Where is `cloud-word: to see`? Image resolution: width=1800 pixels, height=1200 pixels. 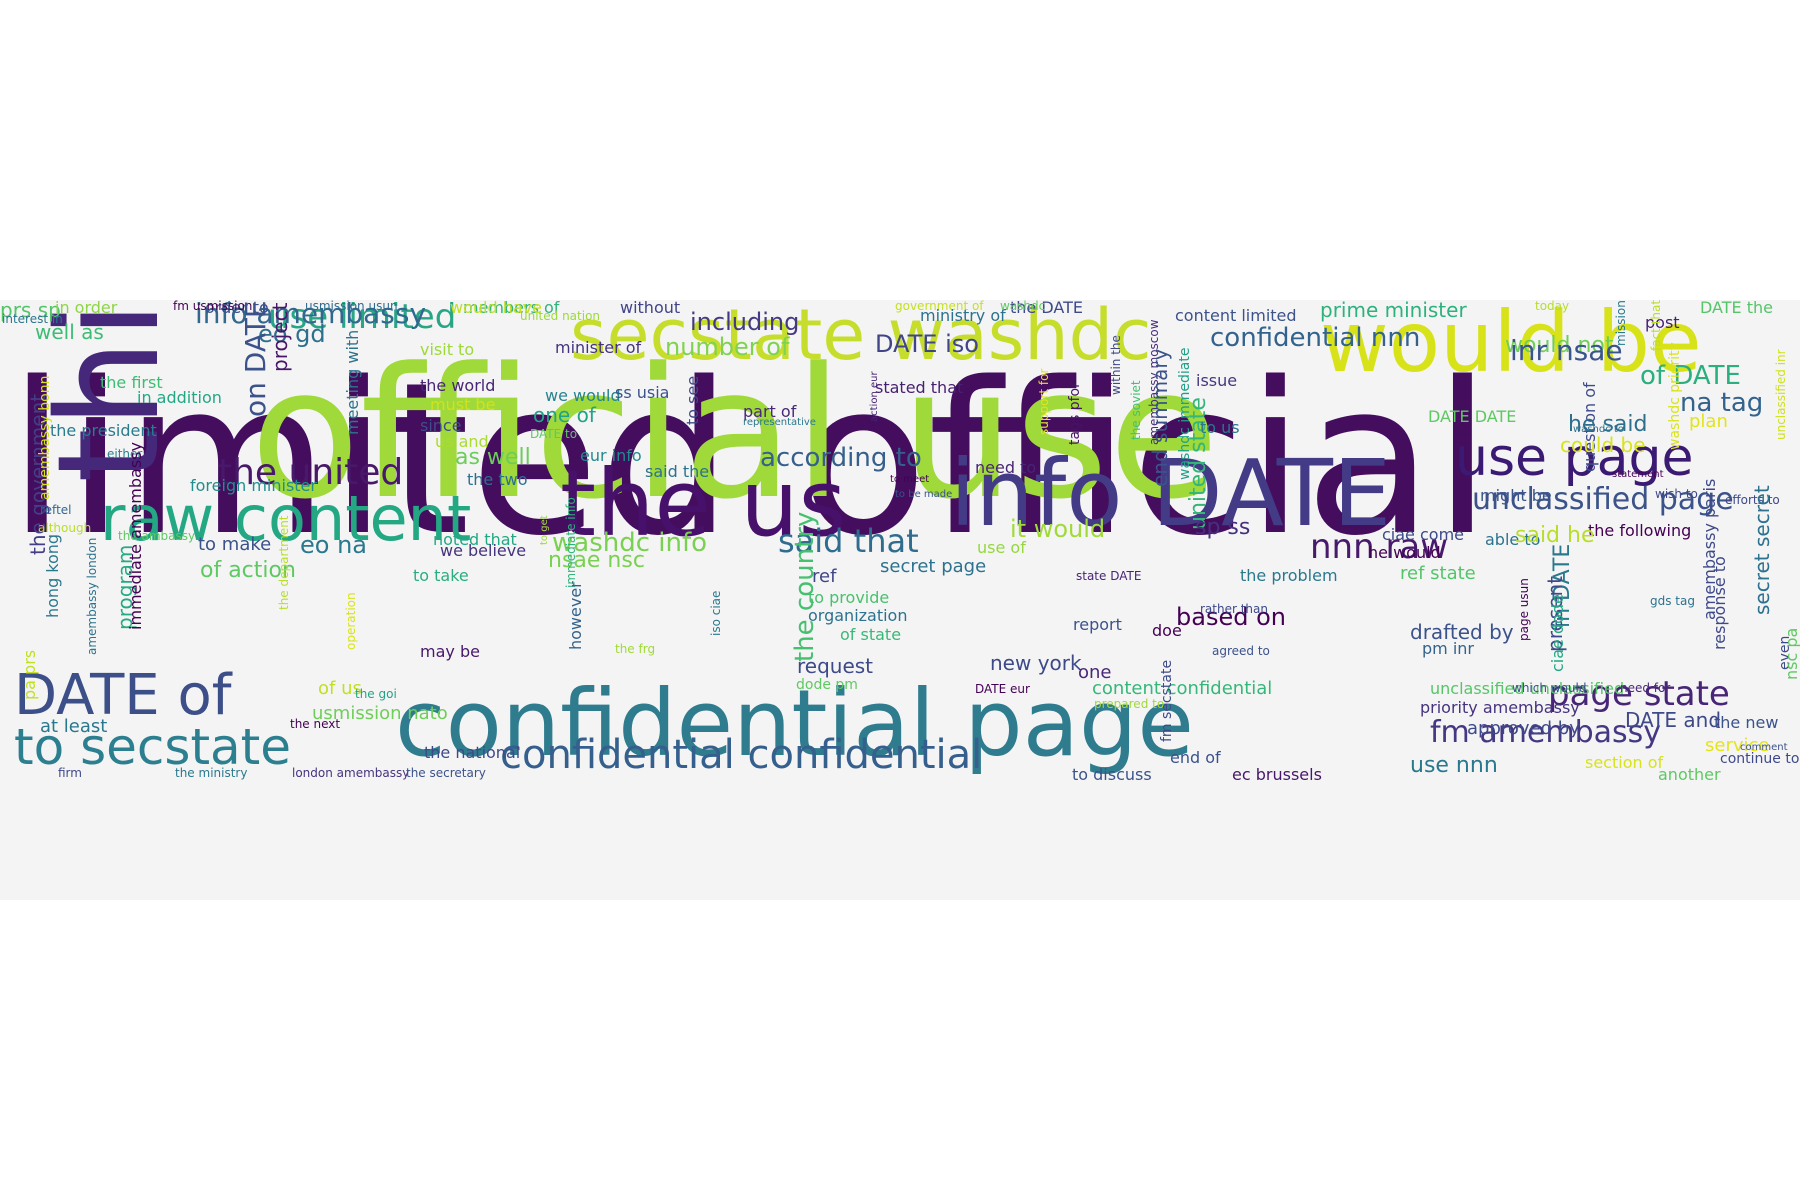 cloud-word: to see is located at coordinates (692, 400).